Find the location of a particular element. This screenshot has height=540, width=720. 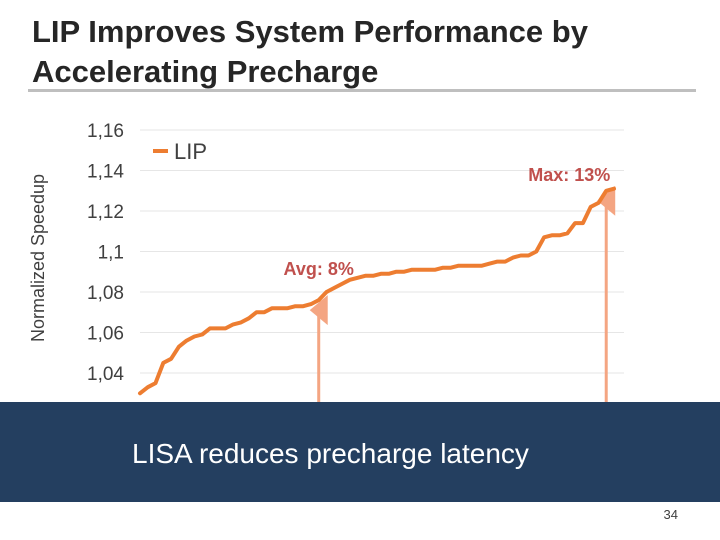

y-tick-label: 1,14 is located at coordinates (105, 172).